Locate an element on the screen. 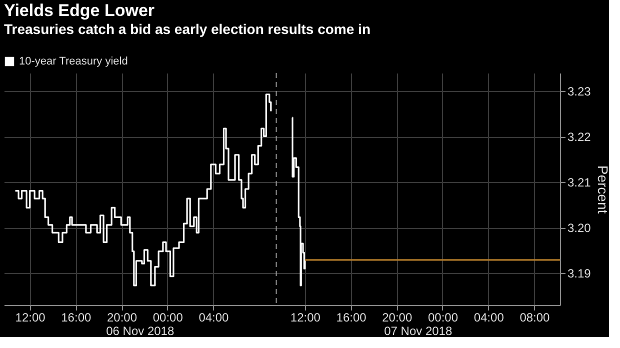 The image size is (620, 348). text: 07 Nov 2018 is located at coordinates (418, 331).